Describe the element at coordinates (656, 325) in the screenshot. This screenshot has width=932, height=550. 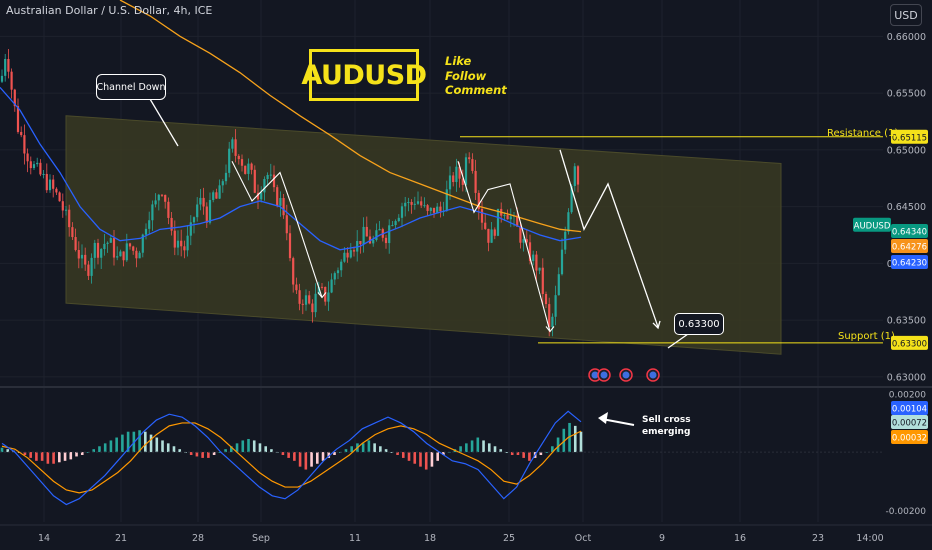
I see `projection-arrow` at that location.